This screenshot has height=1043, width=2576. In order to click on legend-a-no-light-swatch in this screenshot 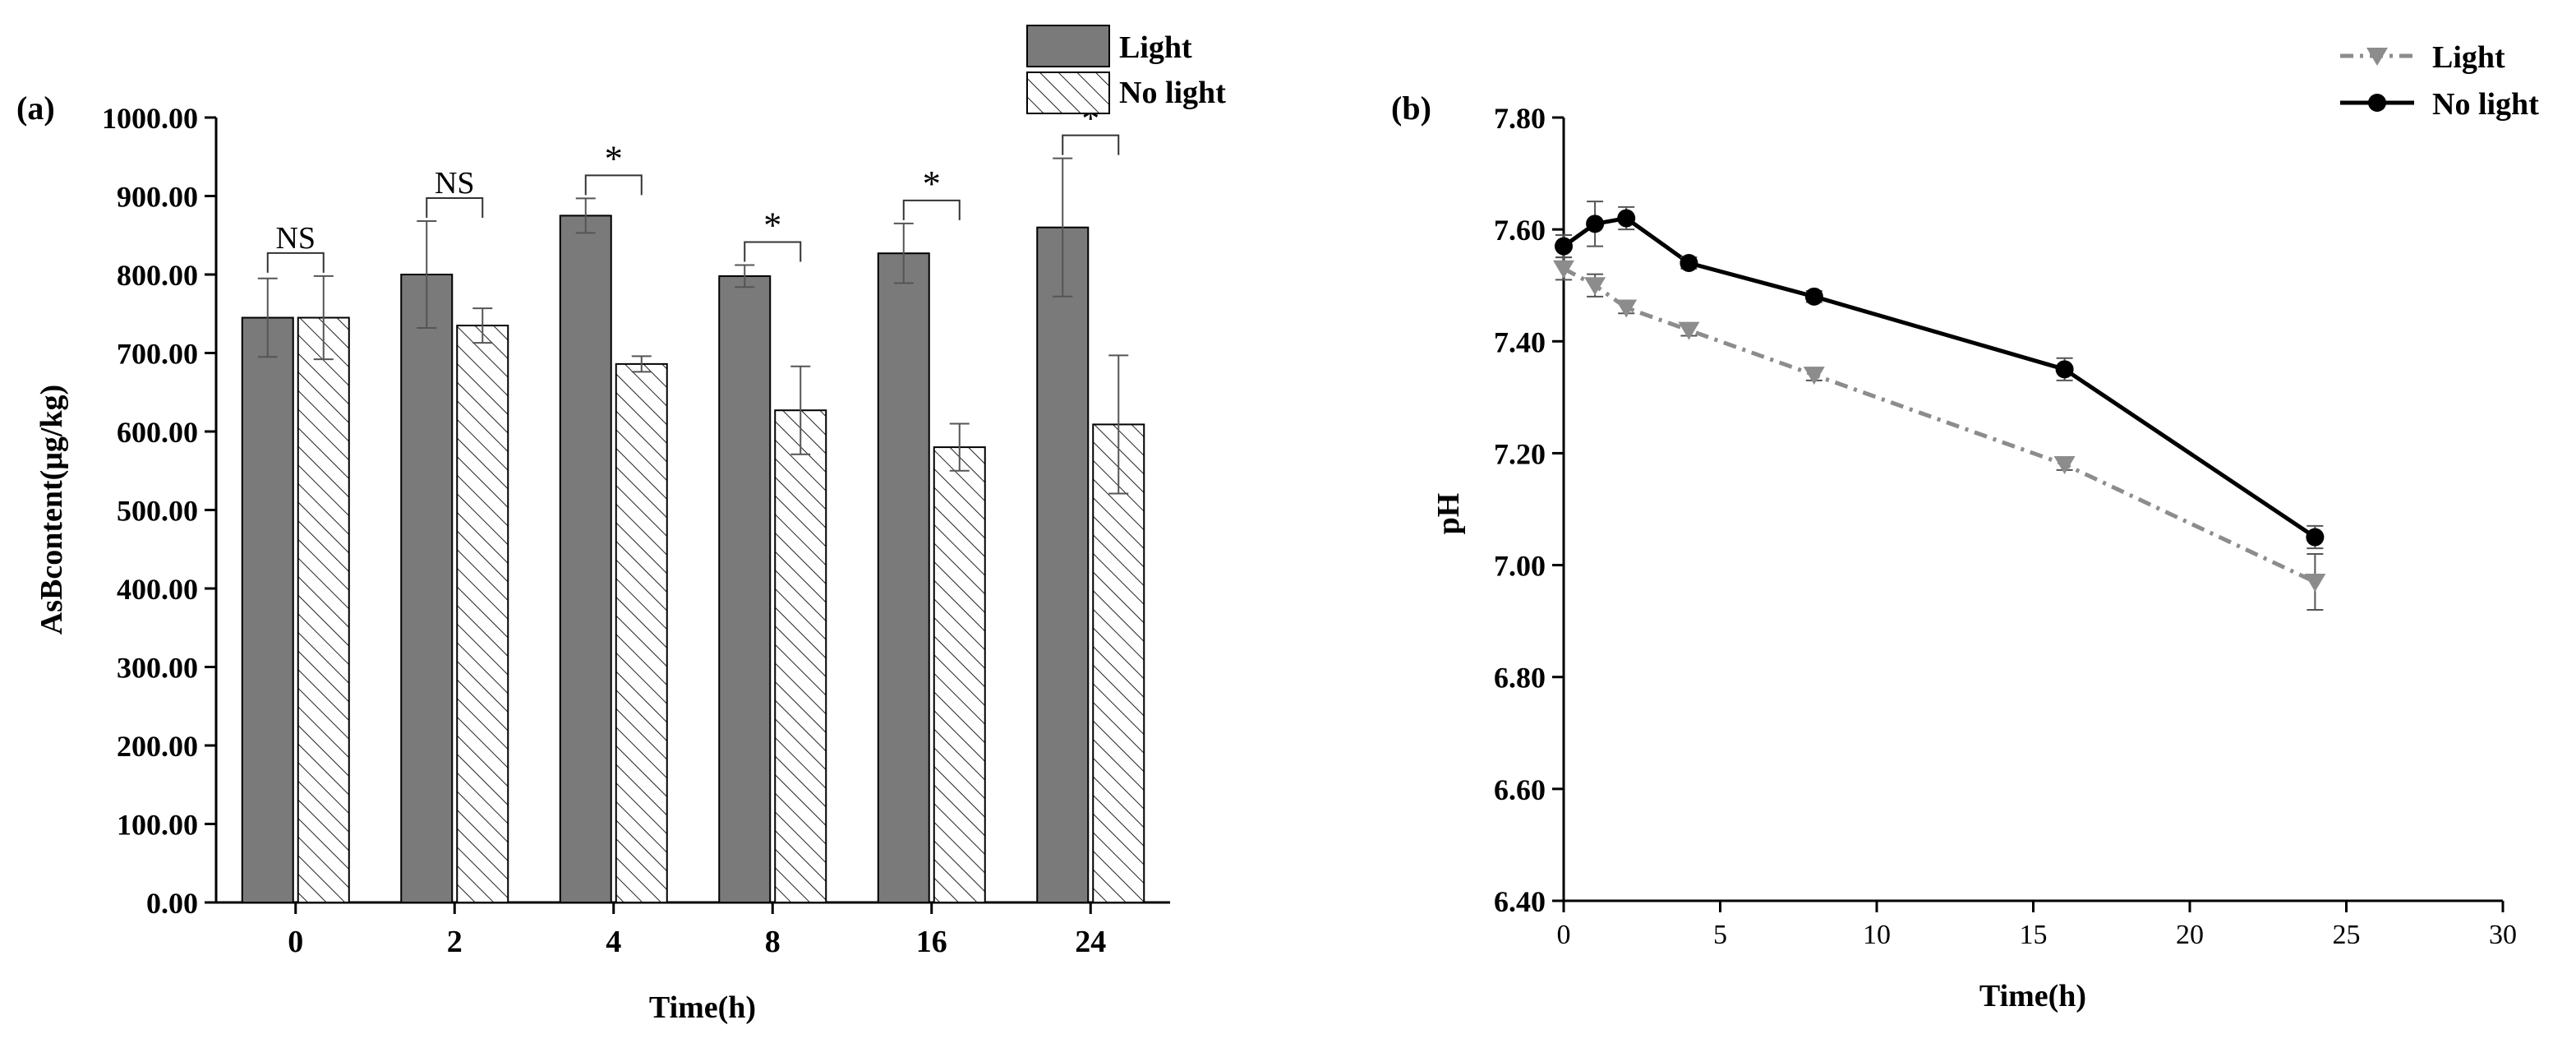, I will do `click(1068, 93)`.